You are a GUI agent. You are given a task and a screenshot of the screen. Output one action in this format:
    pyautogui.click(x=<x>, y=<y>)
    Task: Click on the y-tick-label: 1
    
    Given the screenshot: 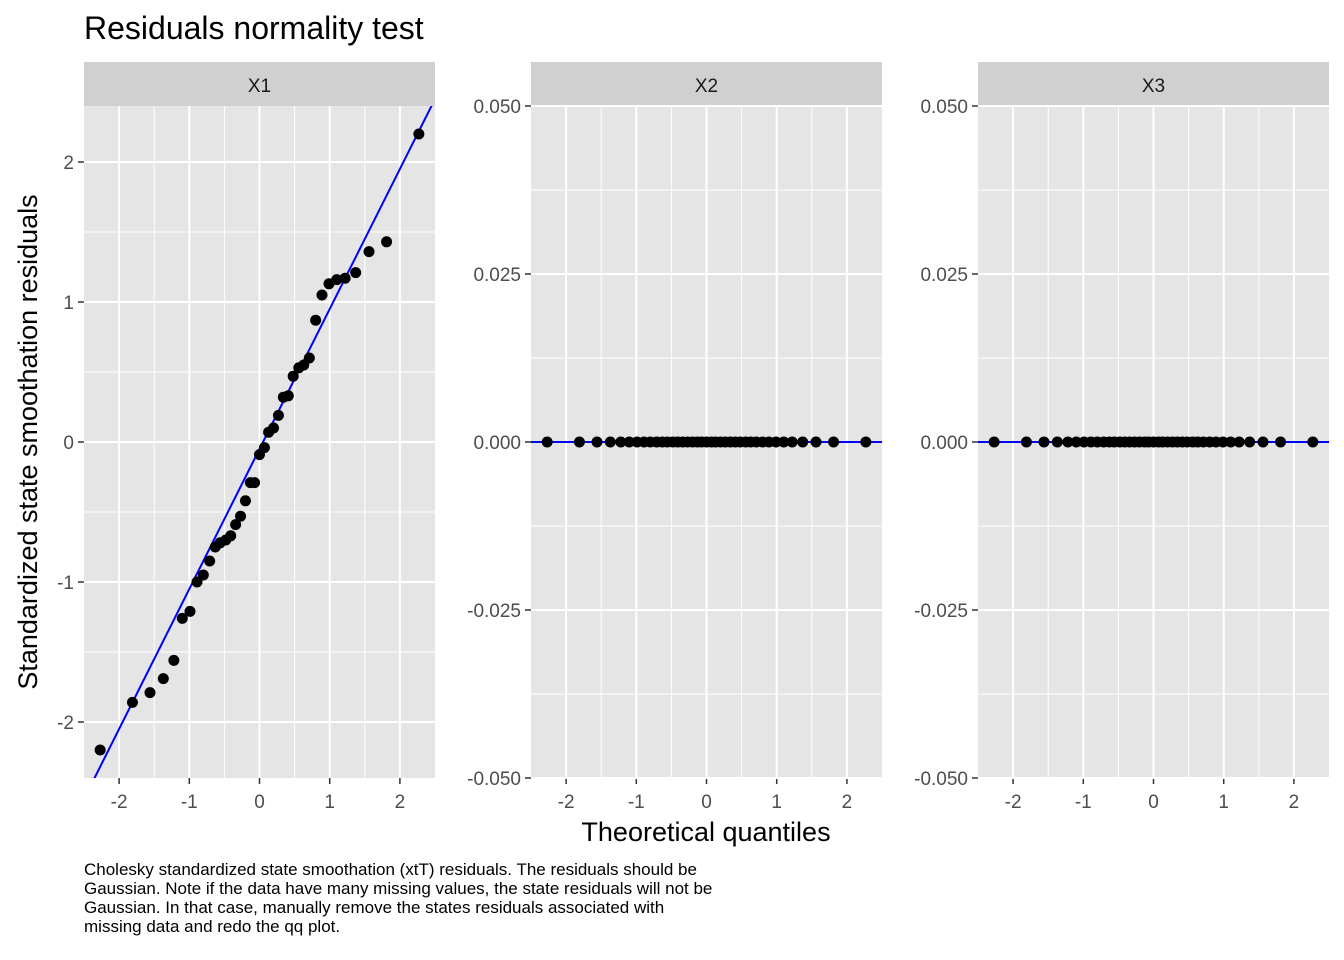 What is the action you would take?
    pyautogui.click(x=68, y=303)
    